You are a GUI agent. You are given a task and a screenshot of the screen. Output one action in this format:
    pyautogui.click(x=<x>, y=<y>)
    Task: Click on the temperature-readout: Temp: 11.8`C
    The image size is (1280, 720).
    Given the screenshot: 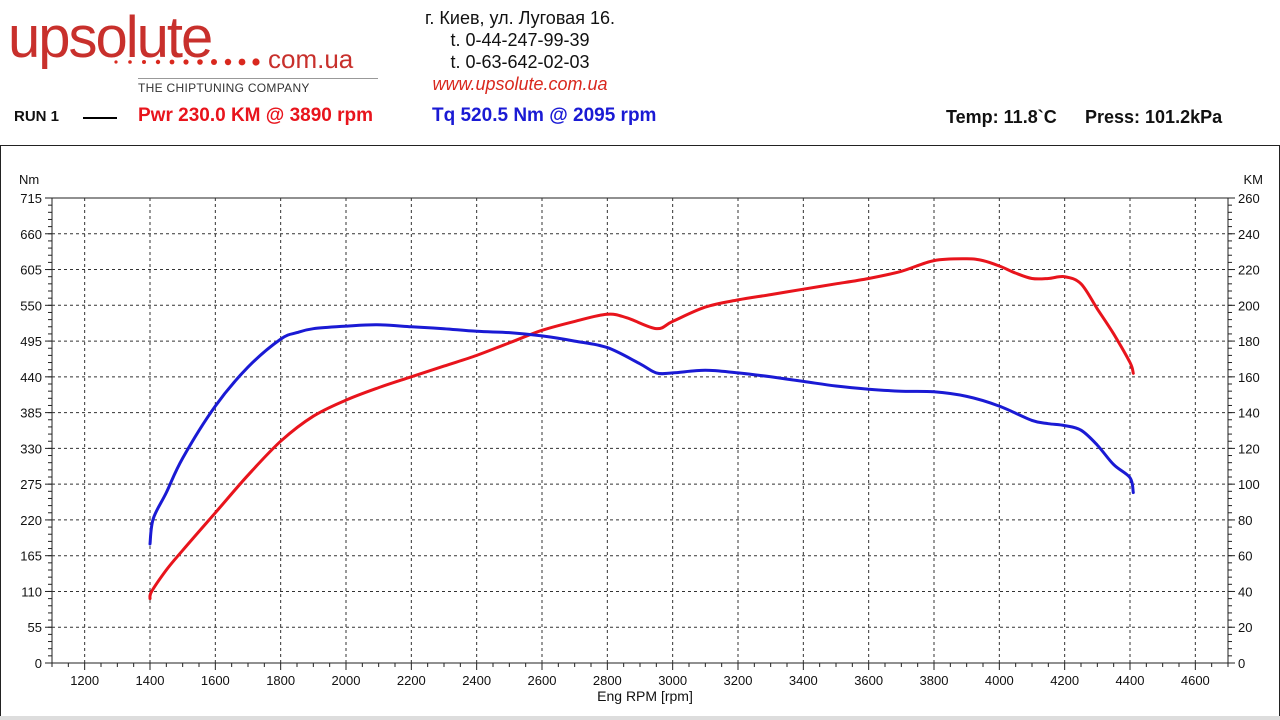 What is the action you would take?
    pyautogui.click(x=1001, y=117)
    